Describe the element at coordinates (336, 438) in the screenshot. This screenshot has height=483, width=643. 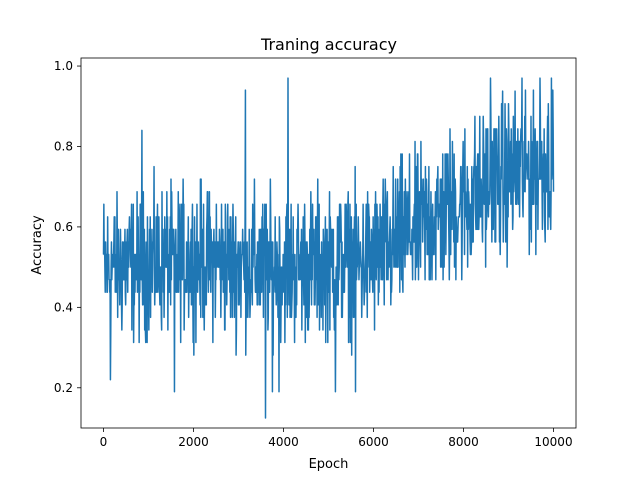
I see `x-axis-ticks: 0 2000 4000 6000 8000 10000` at that location.